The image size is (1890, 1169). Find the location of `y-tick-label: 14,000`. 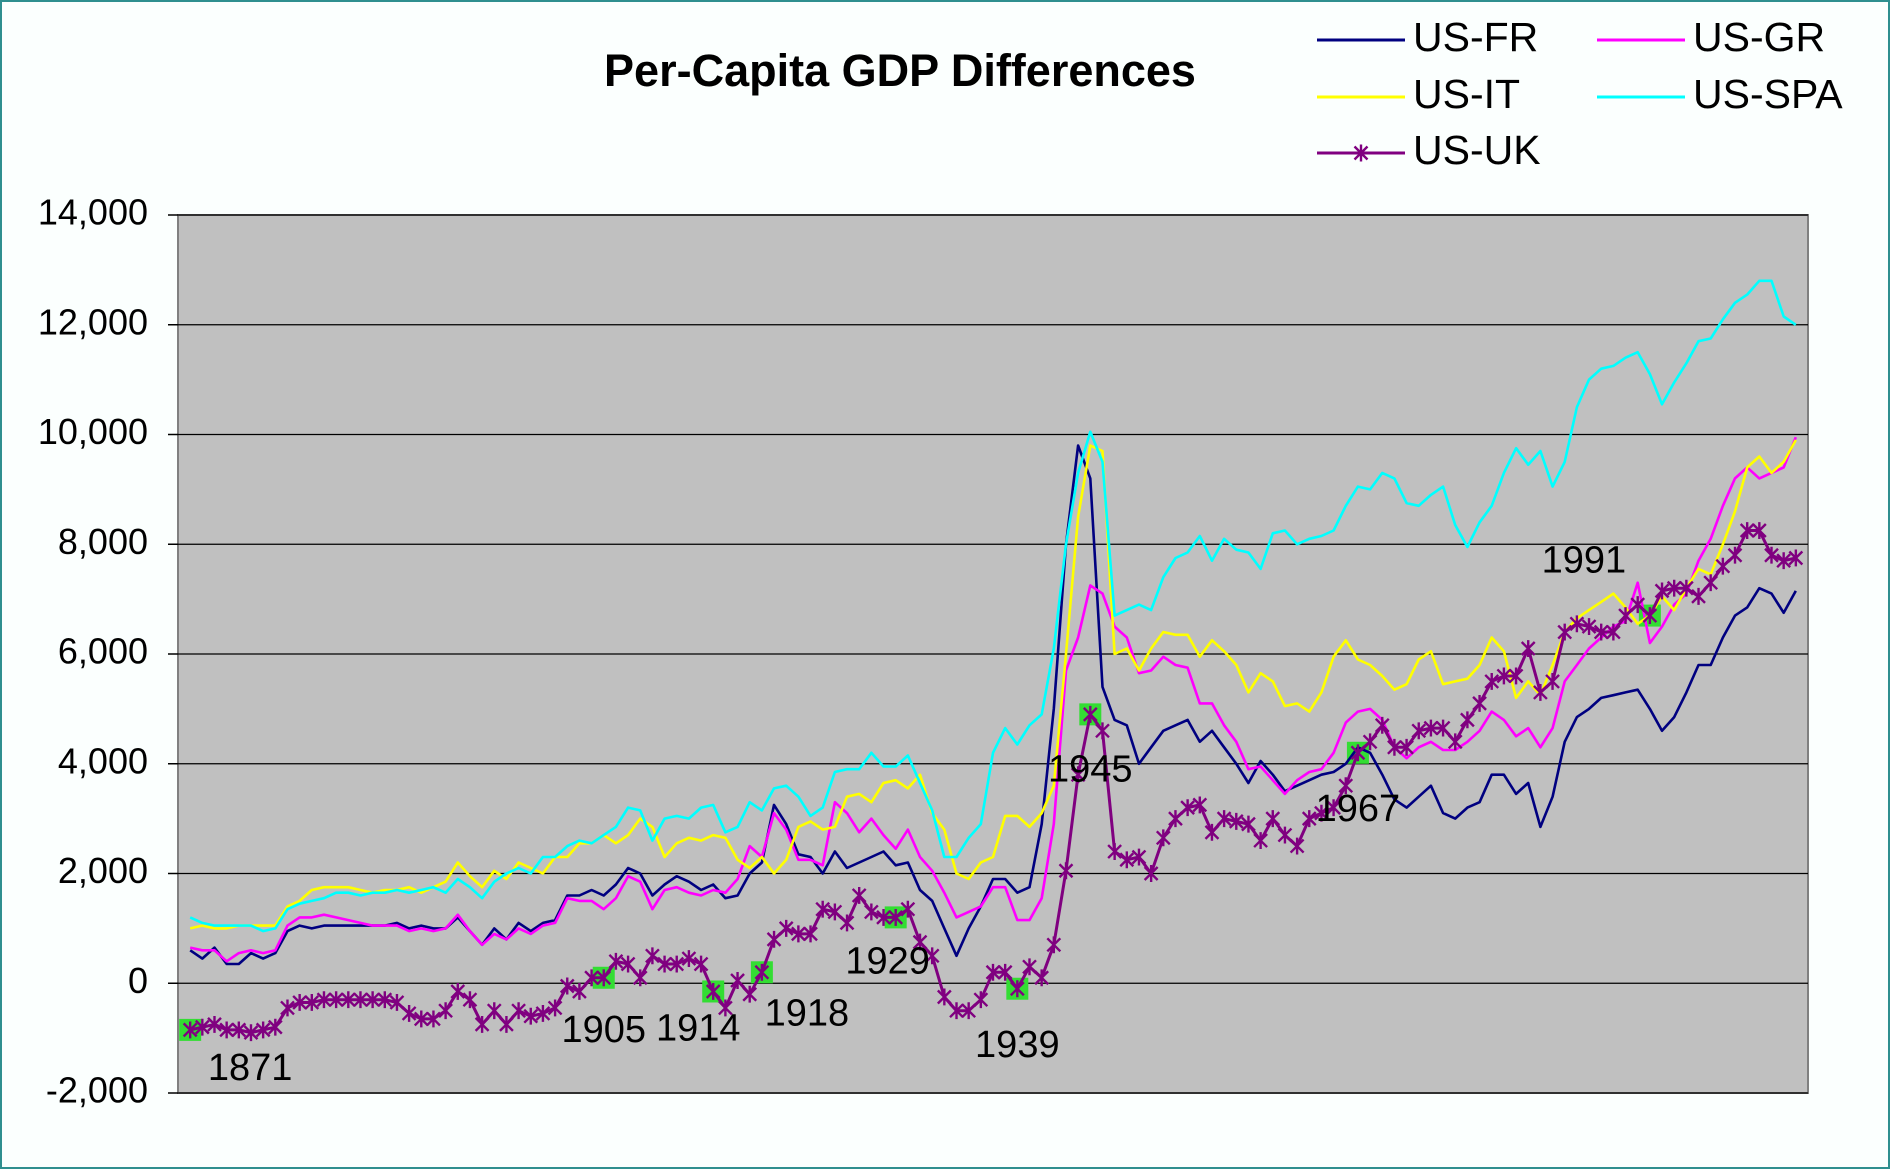

y-tick-label: 14,000 is located at coordinates (93, 212).